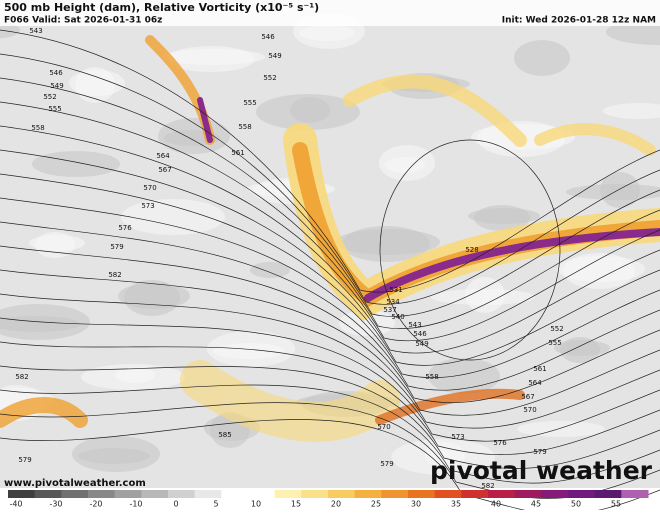 This screenshot has height=514, width=660. I want to click on contour-label: 531, so click(395, 290).